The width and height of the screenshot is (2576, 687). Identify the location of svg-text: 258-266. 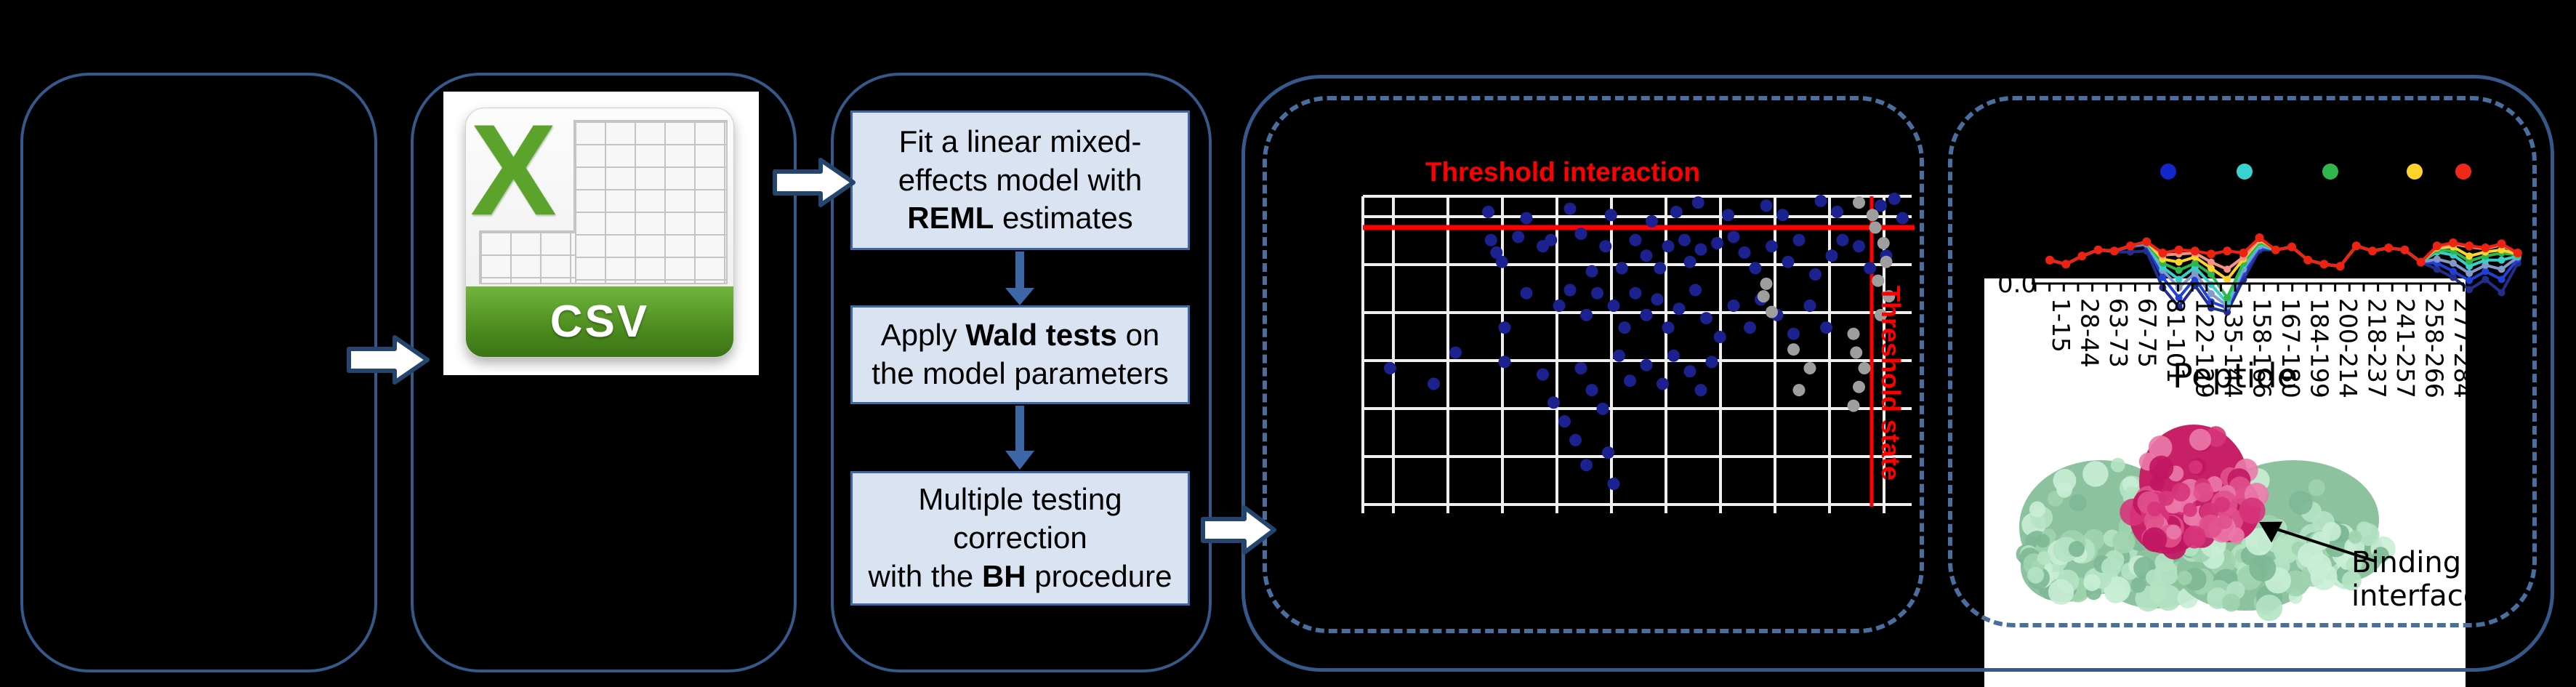
(2434, 348).